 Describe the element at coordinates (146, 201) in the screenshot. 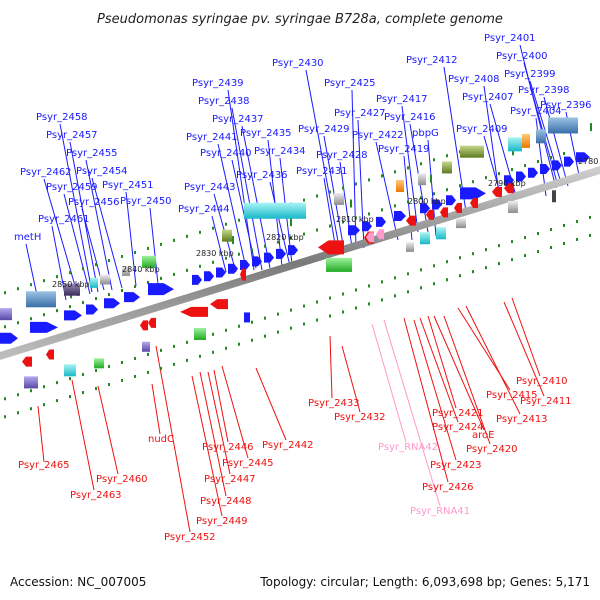

I see `gene-label: Psyr_2450` at that location.